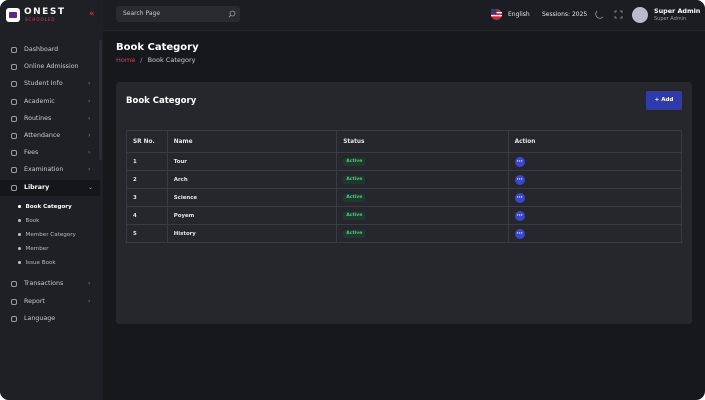 This screenshot has width=705, height=400. What do you see at coordinates (40, 19) in the screenshot?
I see `brand-tagline: SCHOOLED` at bounding box center [40, 19].